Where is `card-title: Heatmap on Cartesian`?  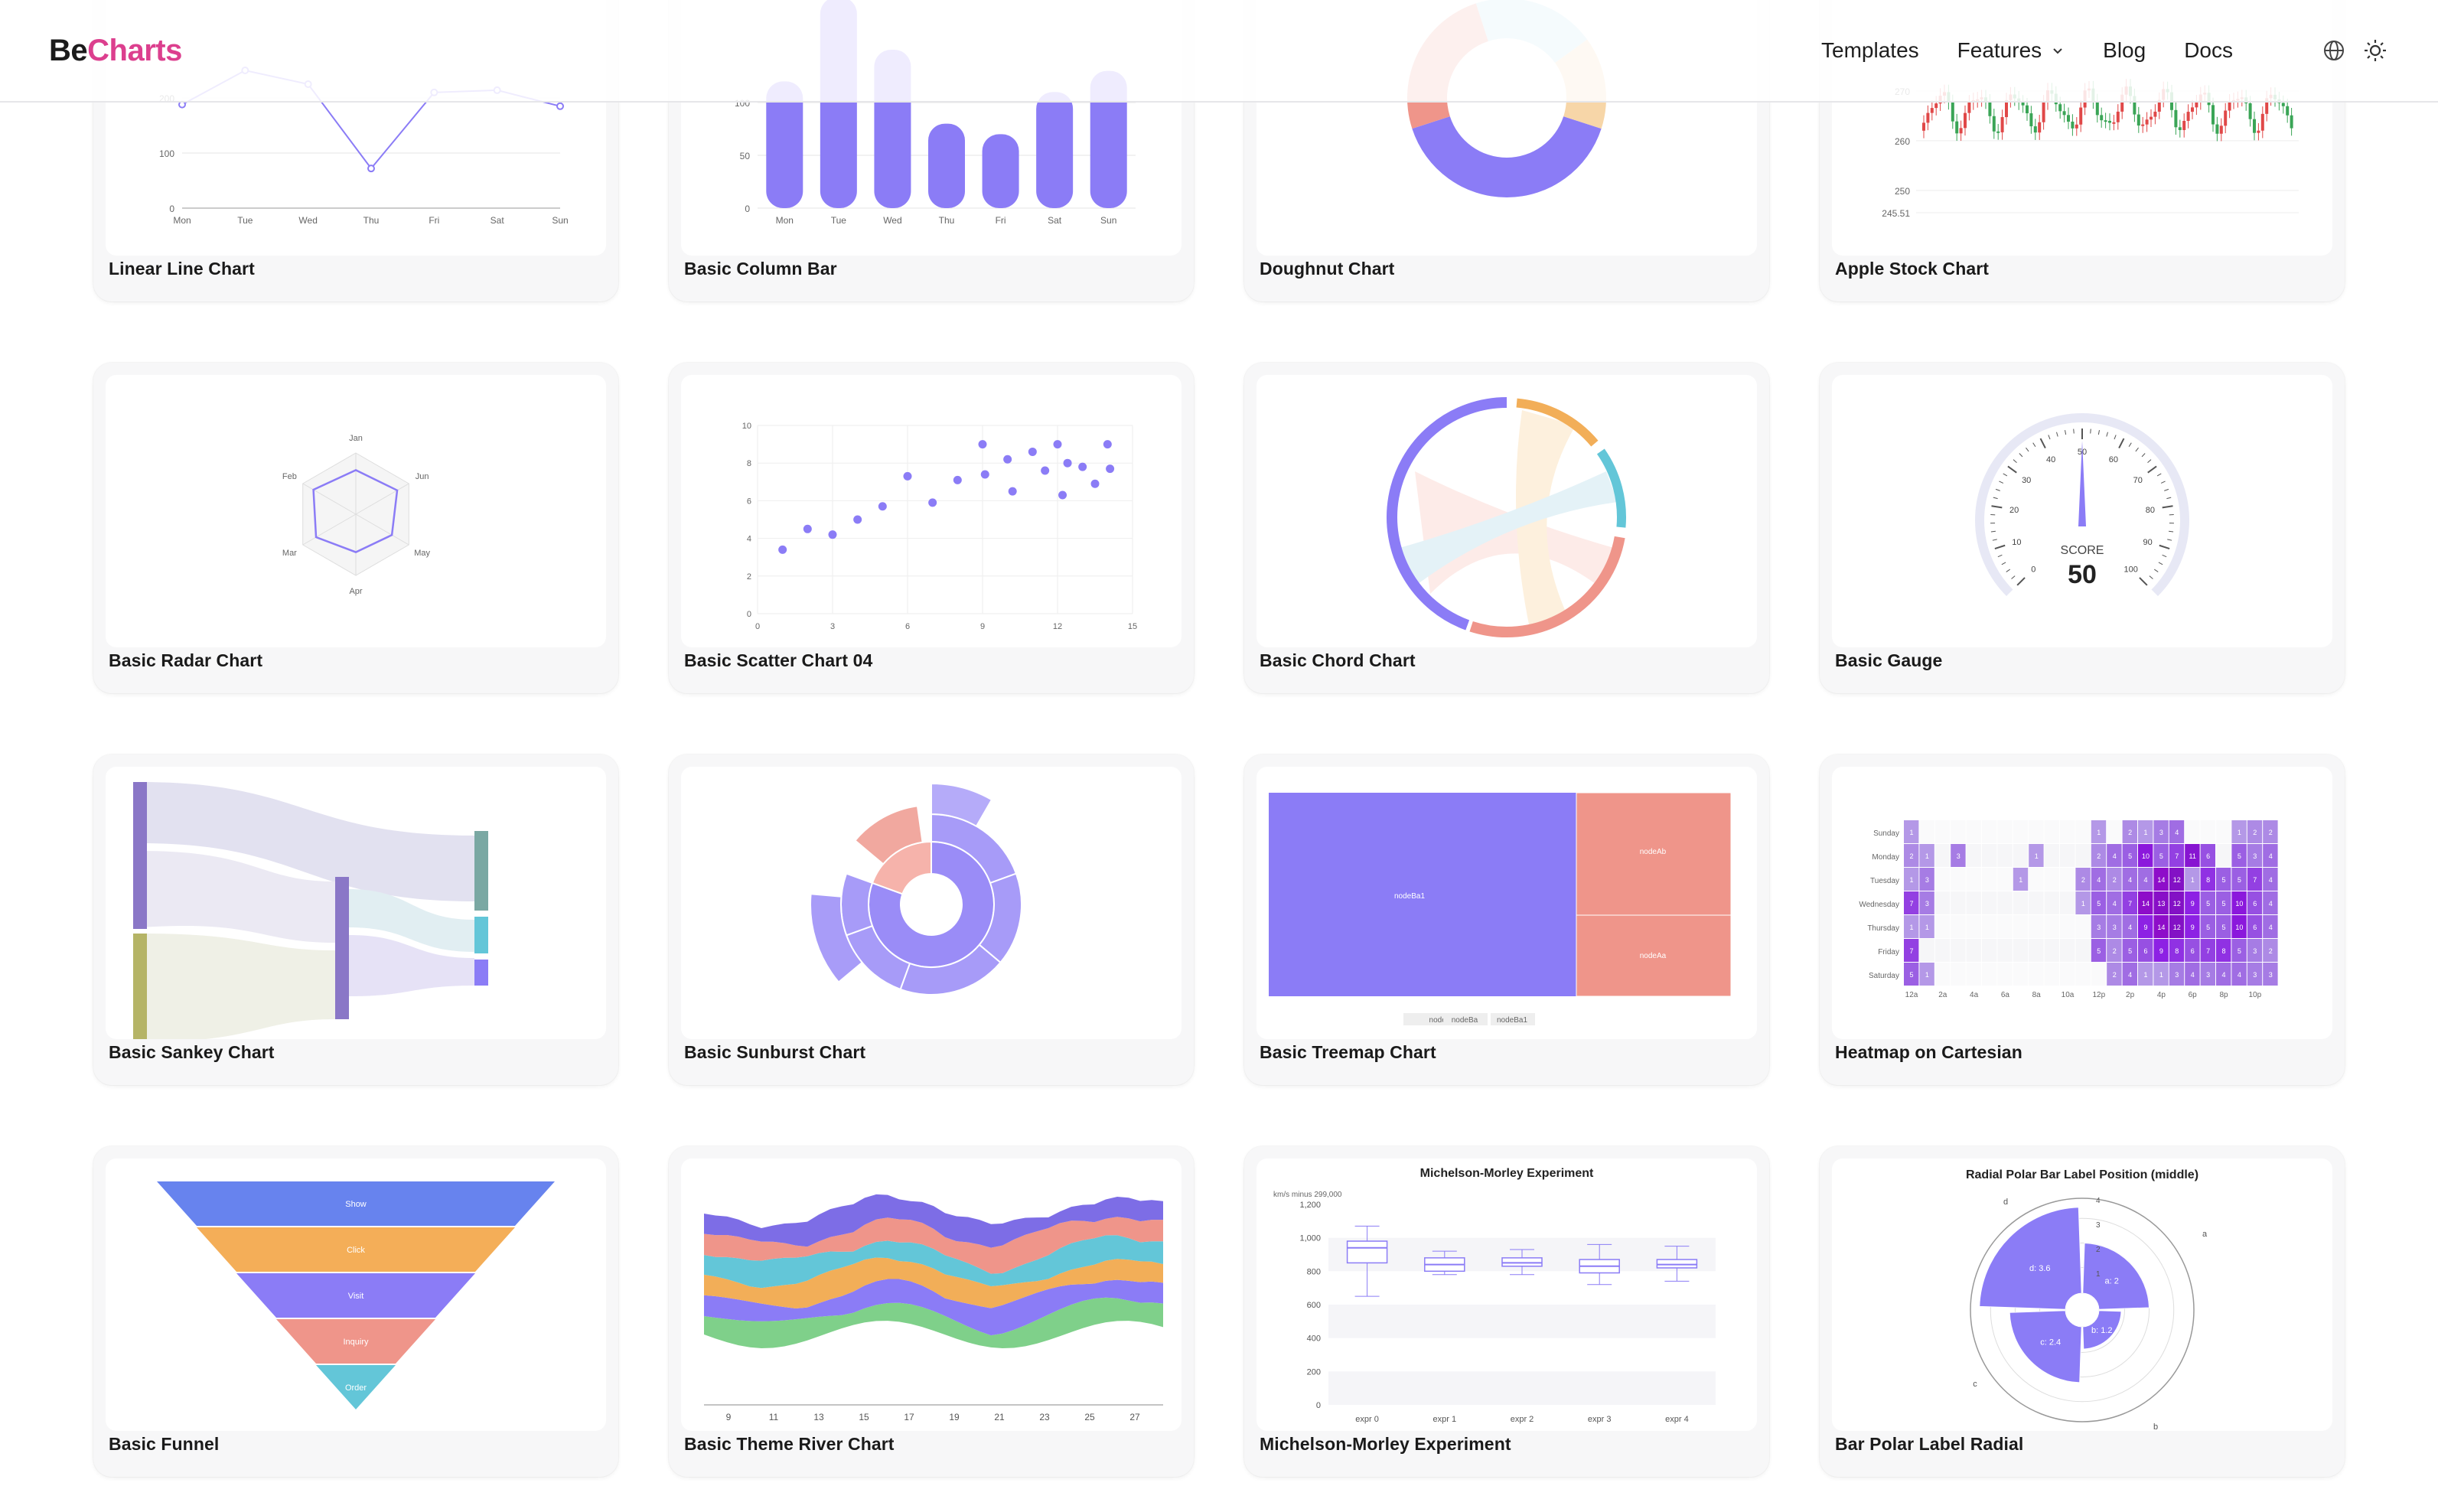 card-title: Heatmap on Cartesian is located at coordinates (1929, 1052).